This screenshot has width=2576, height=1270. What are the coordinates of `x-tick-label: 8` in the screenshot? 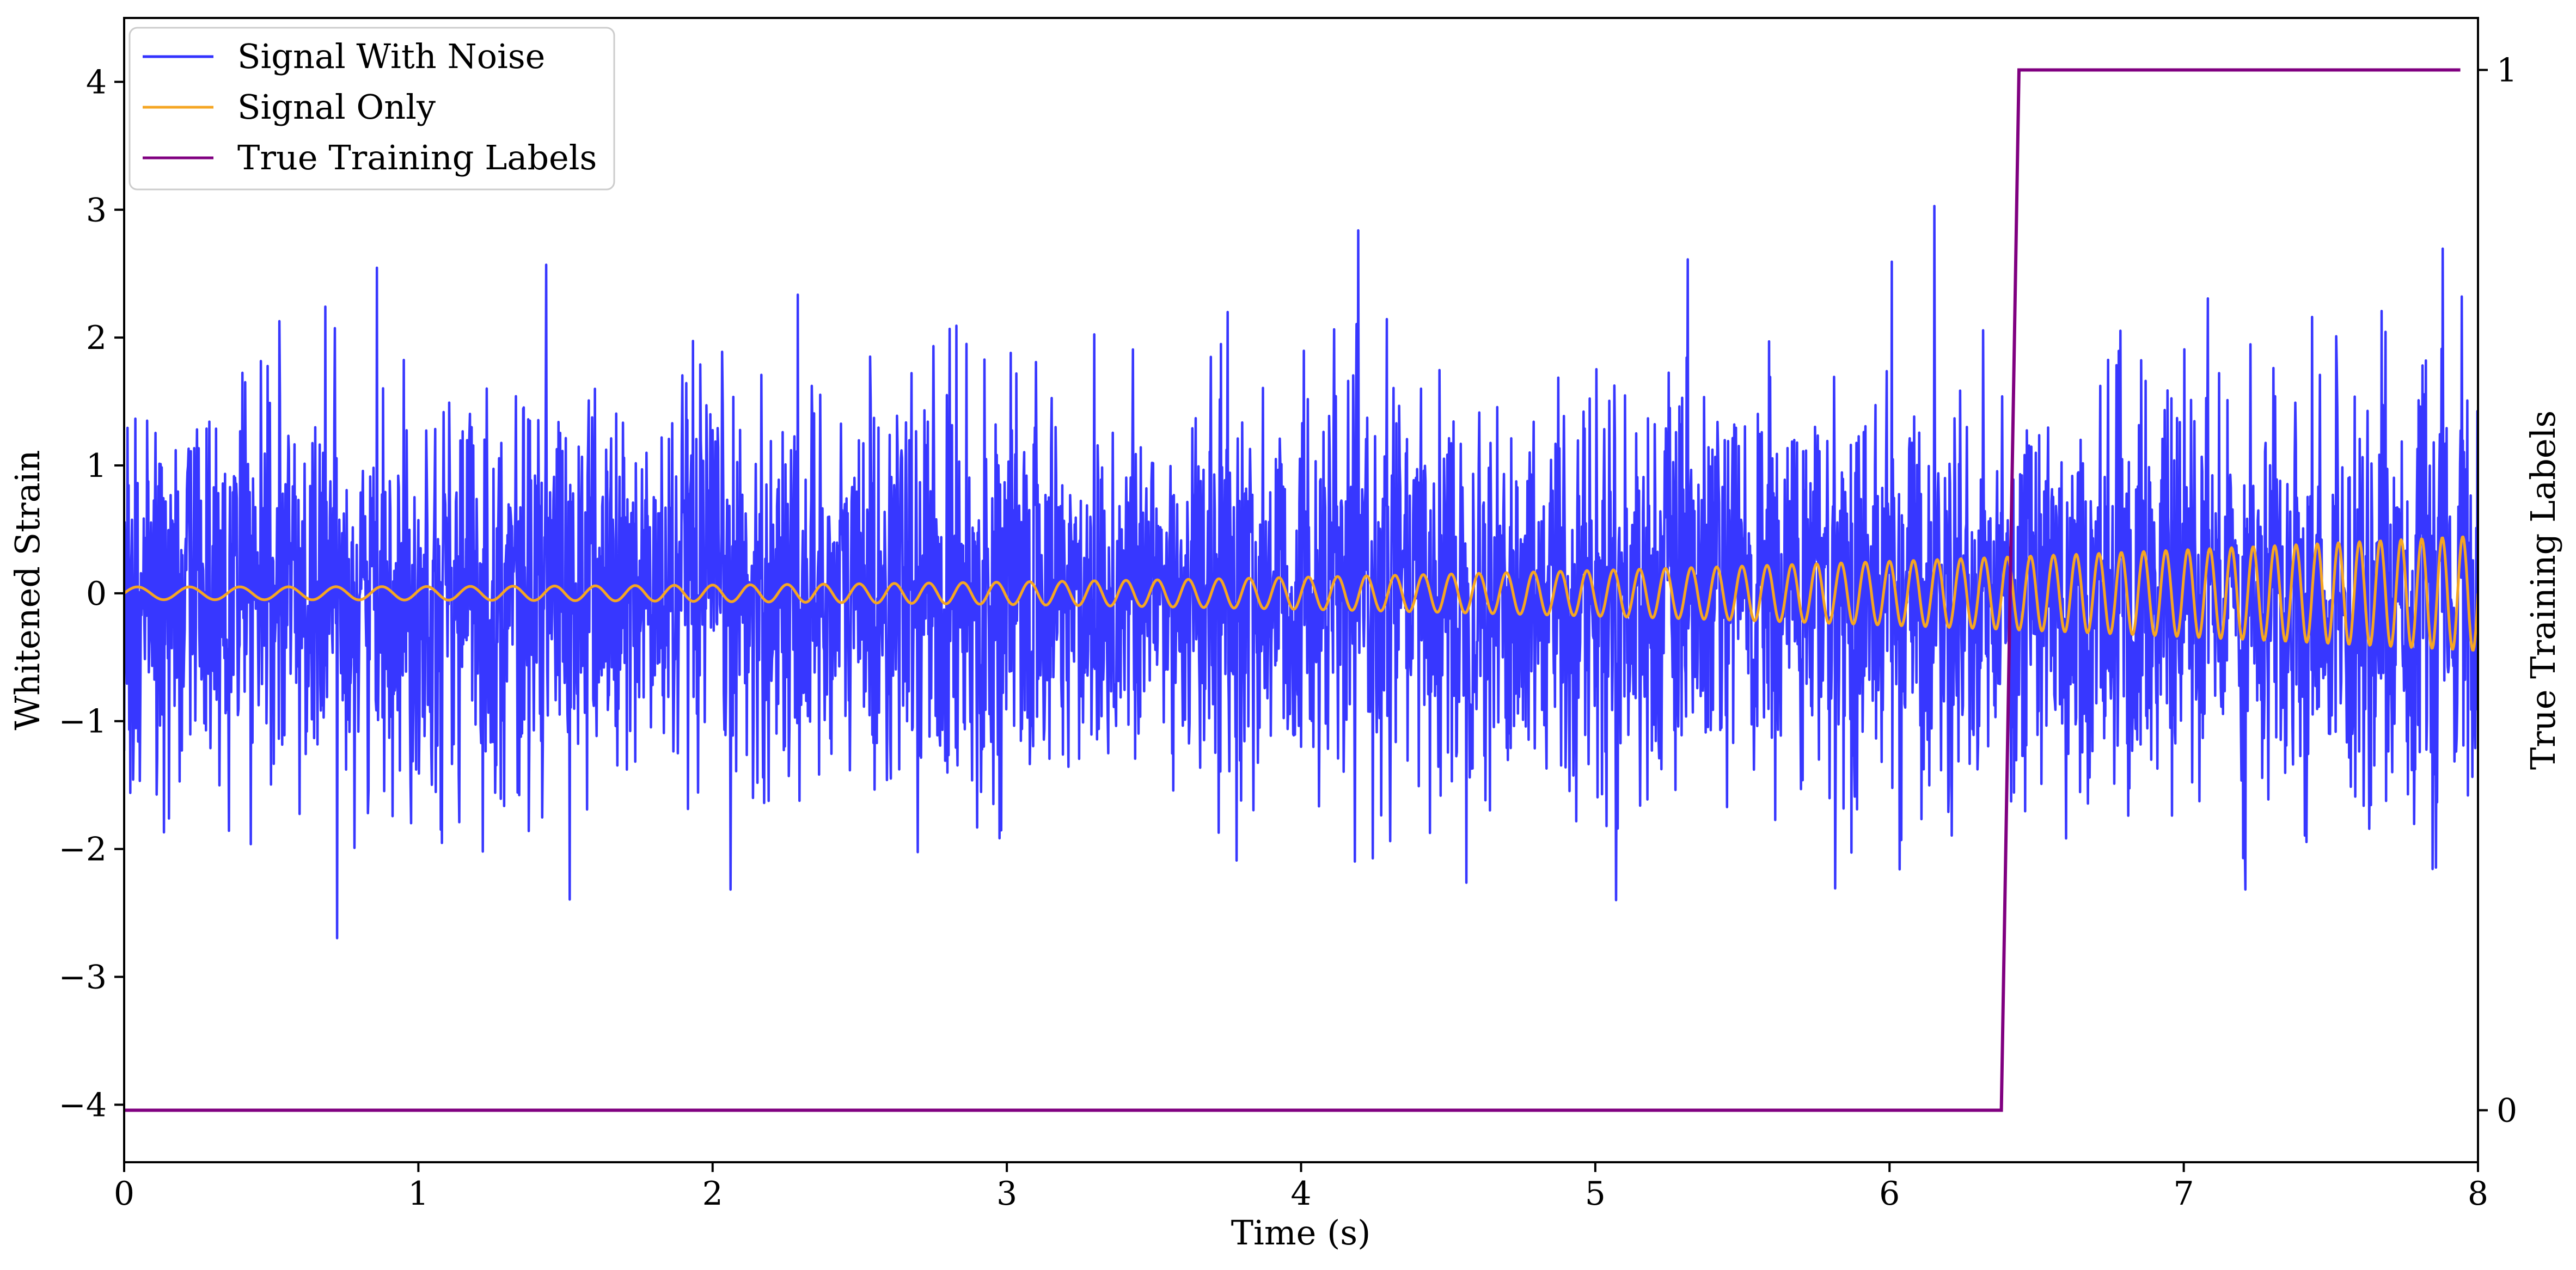 It's located at (2478, 1194).